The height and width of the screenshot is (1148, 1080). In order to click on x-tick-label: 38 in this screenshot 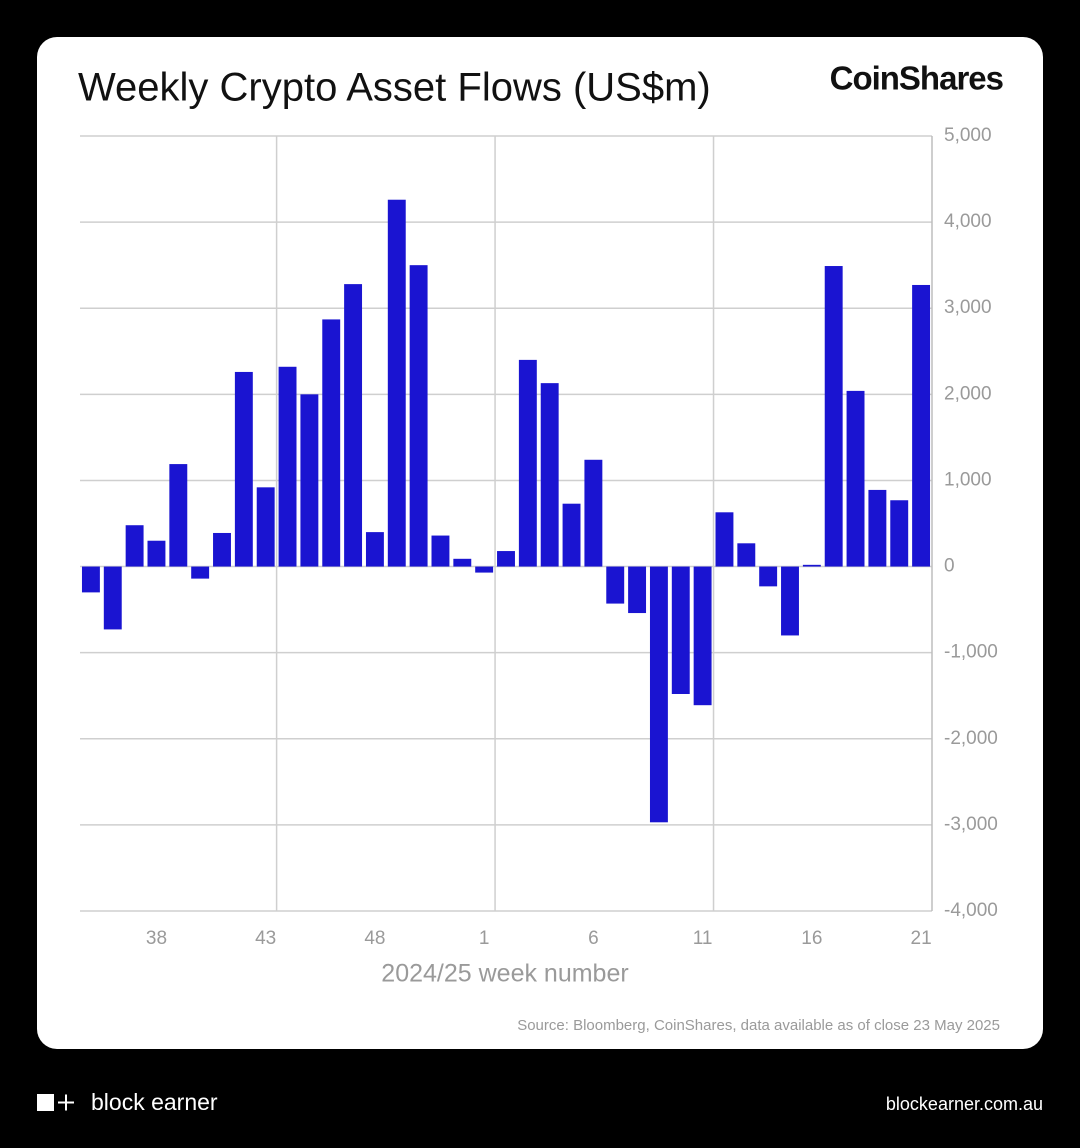, I will do `click(156, 938)`.